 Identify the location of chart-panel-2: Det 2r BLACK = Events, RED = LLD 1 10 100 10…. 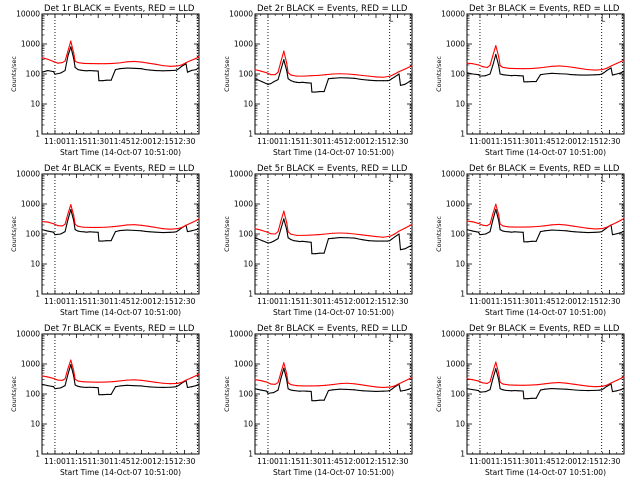
(318, 80).